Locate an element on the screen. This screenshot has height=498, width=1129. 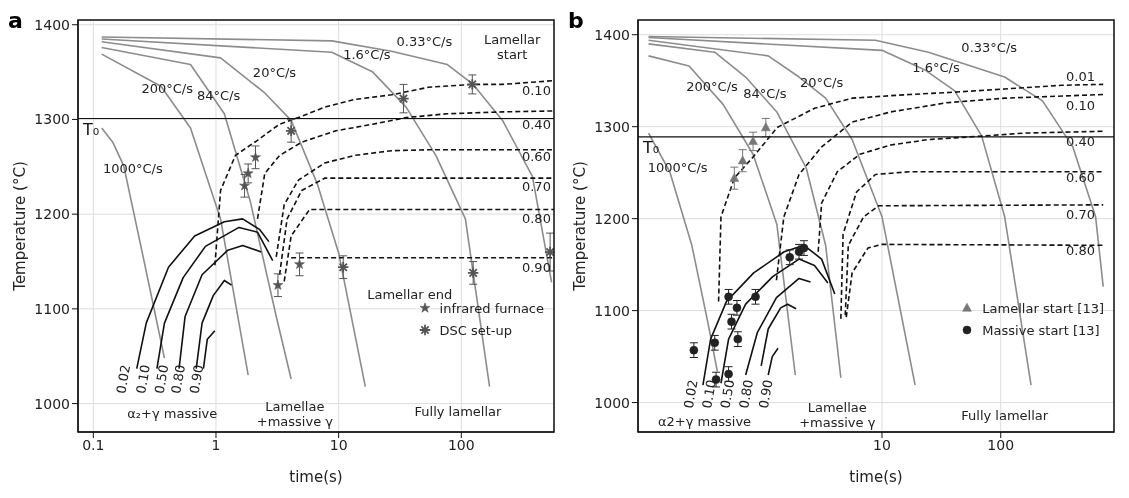
annotation: α2+γ massive is located at coordinates (705, 422).